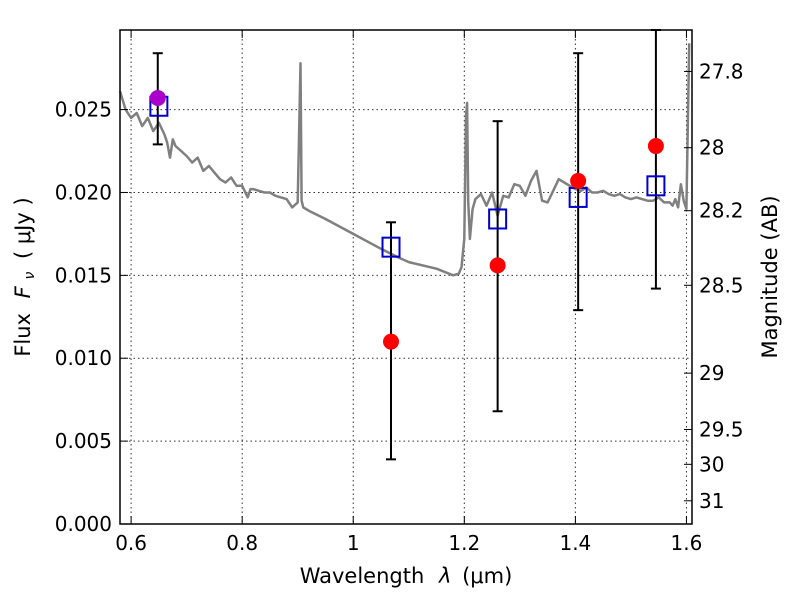 The image size is (800, 600). I want to click on y2-tick-label-4: 29, so click(711, 373).